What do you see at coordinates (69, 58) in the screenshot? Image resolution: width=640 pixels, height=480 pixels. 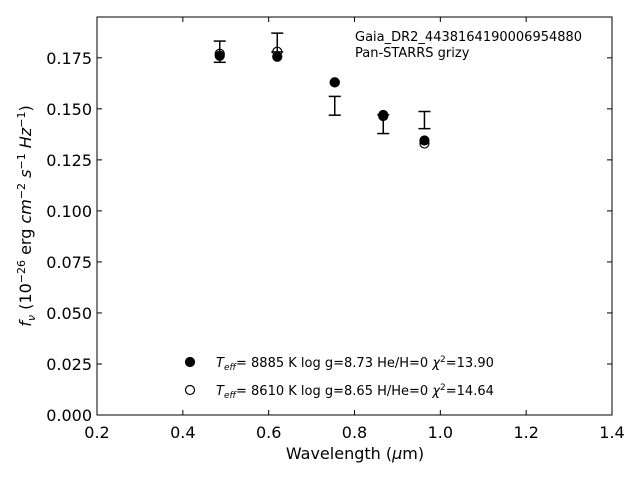 I see `y-tick-label: 0.175` at bounding box center [69, 58].